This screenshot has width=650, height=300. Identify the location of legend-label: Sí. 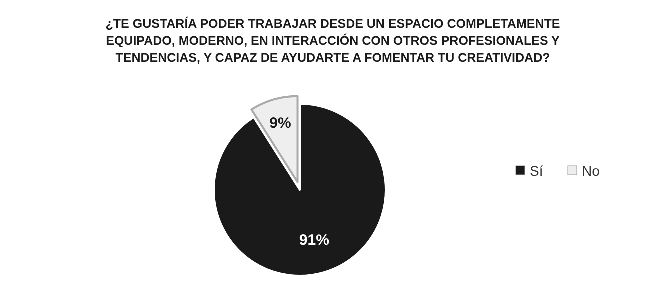
(537, 170).